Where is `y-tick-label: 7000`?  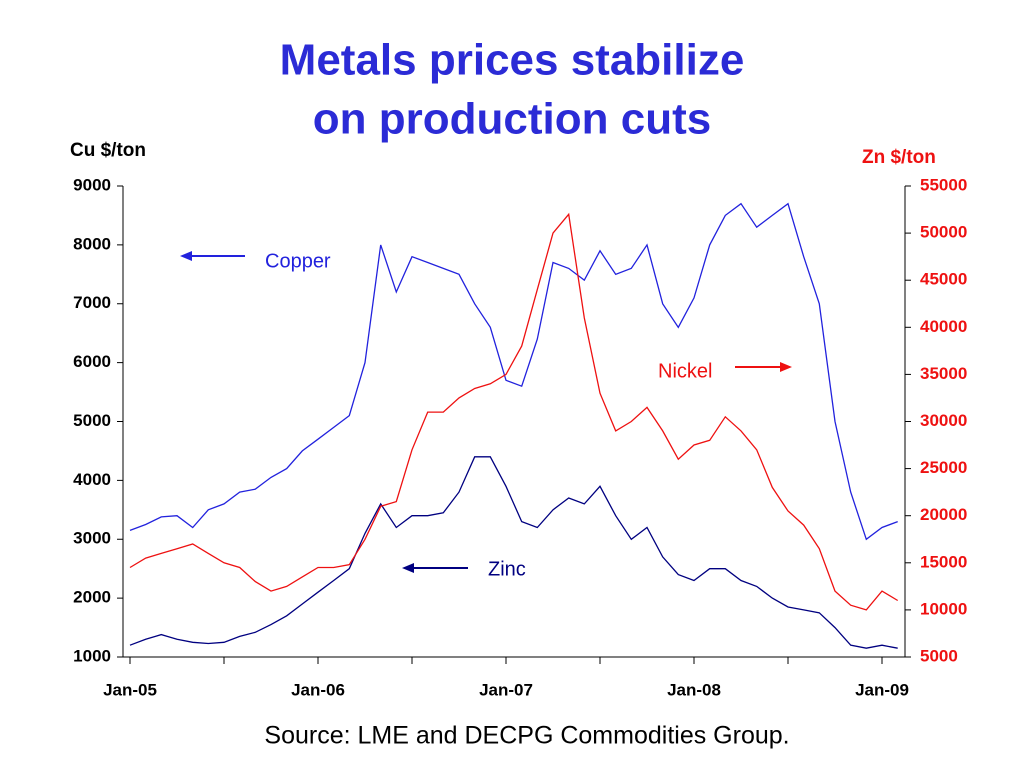 y-tick-label: 7000 is located at coordinates (92, 302).